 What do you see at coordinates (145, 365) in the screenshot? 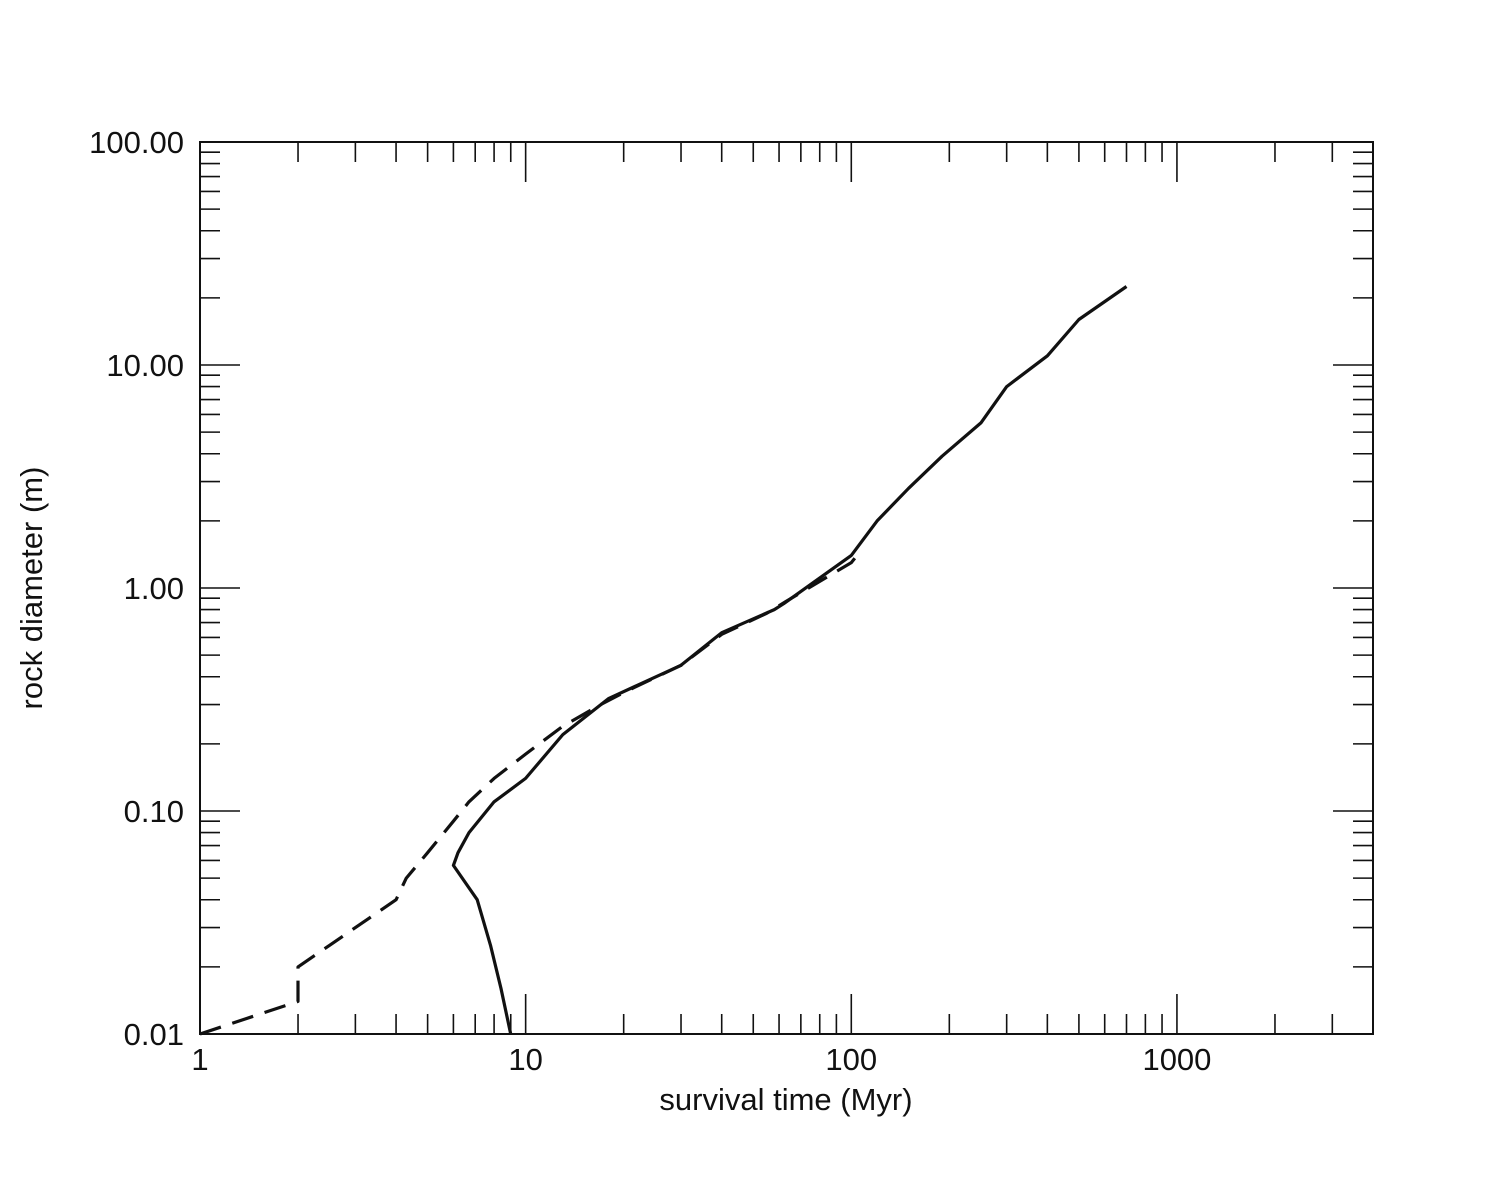
I see `y-tick-label: 10.00` at bounding box center [145, 365].